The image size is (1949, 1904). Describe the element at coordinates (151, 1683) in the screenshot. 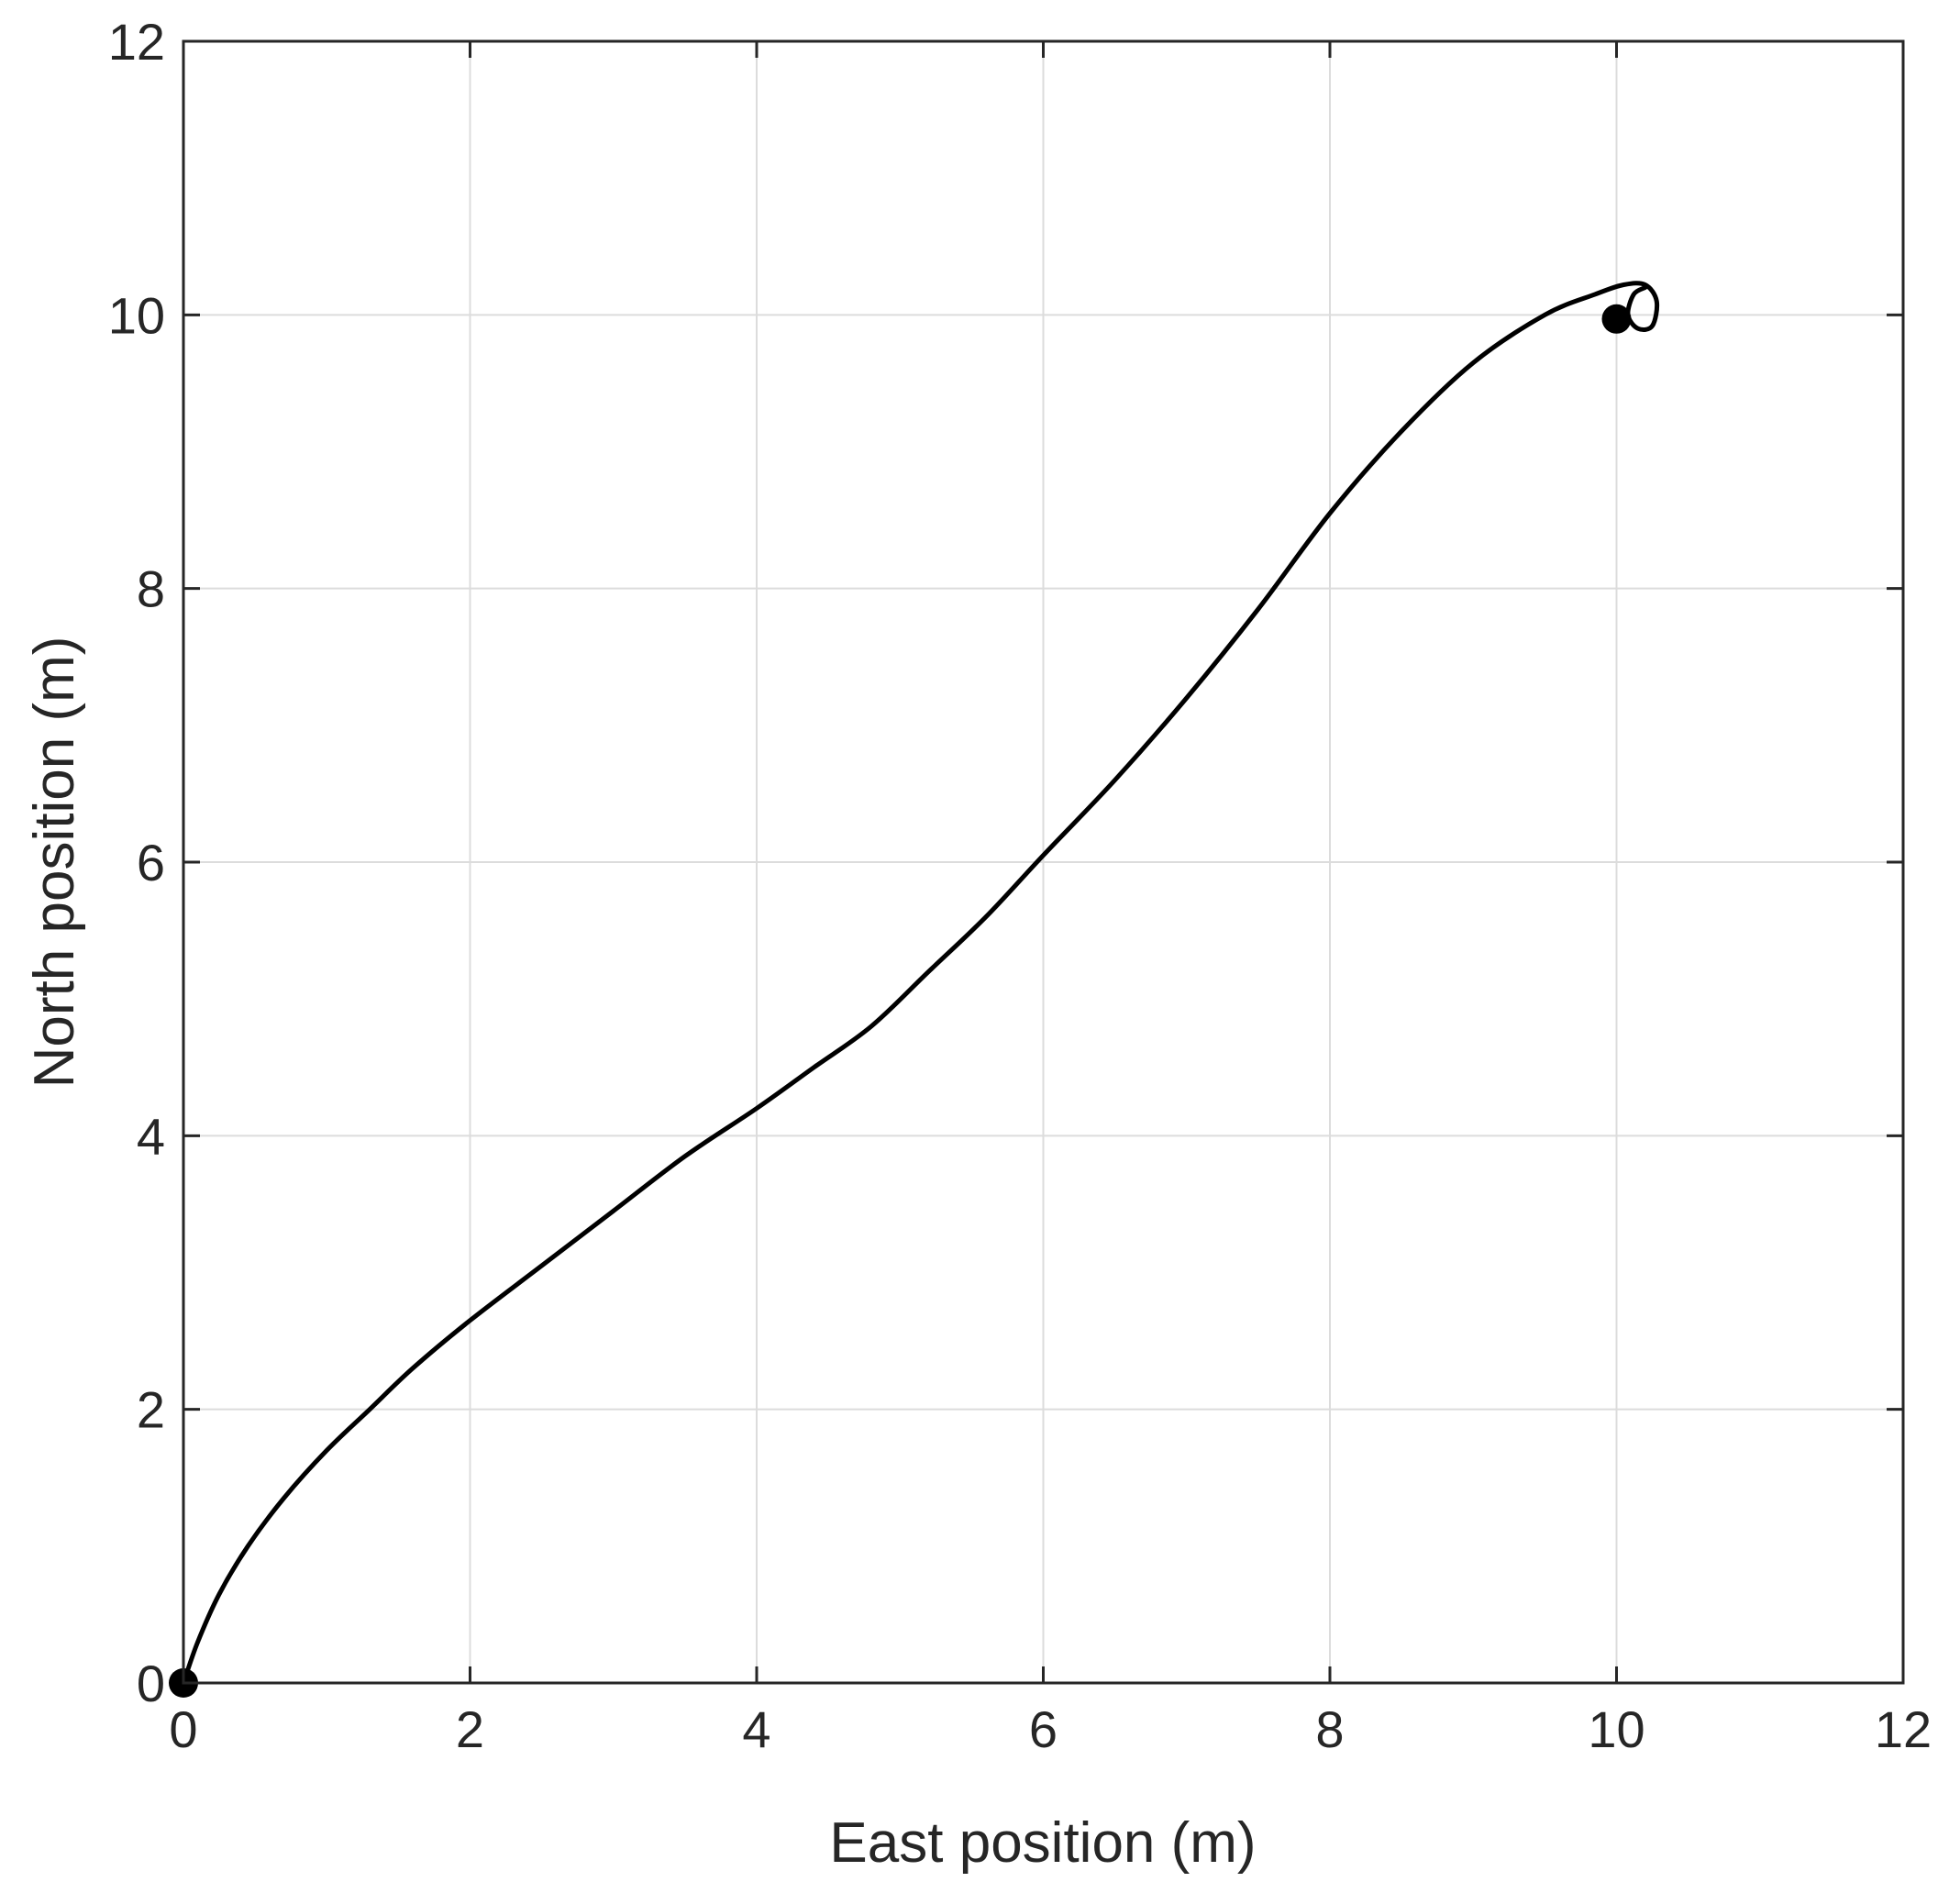

I see `y-tick-label-0: 0` at that location.